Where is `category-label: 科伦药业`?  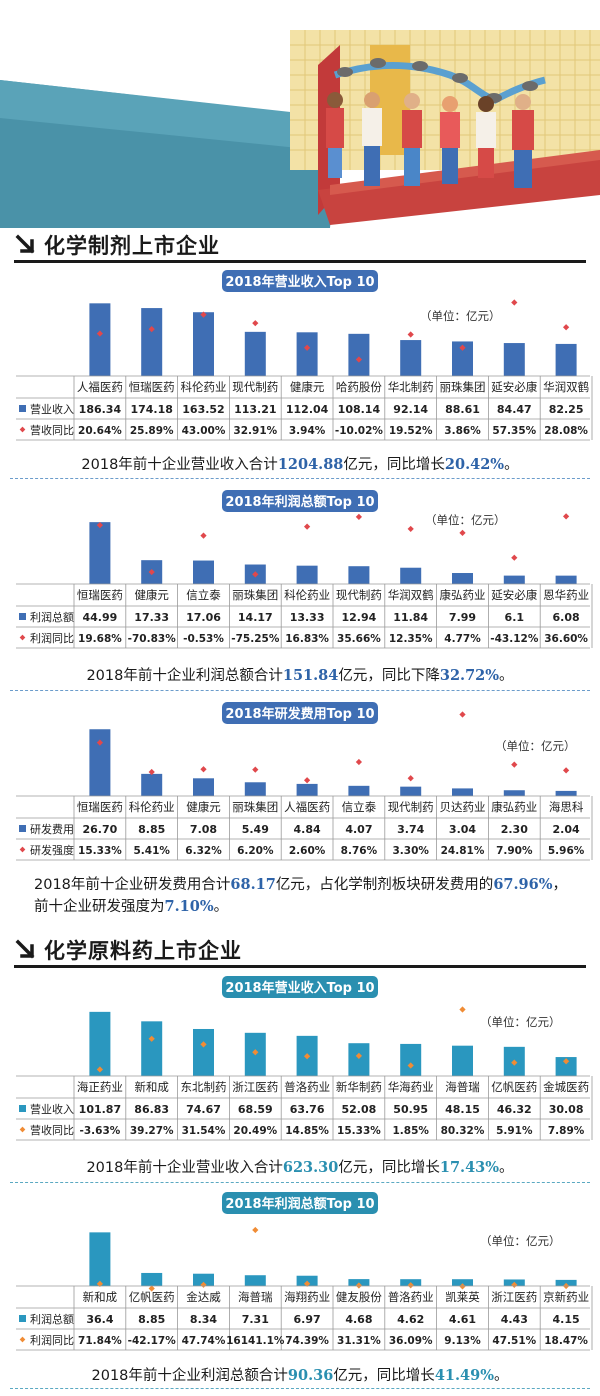 category-label: 科伦药业 is located at coordinates (204, 387).